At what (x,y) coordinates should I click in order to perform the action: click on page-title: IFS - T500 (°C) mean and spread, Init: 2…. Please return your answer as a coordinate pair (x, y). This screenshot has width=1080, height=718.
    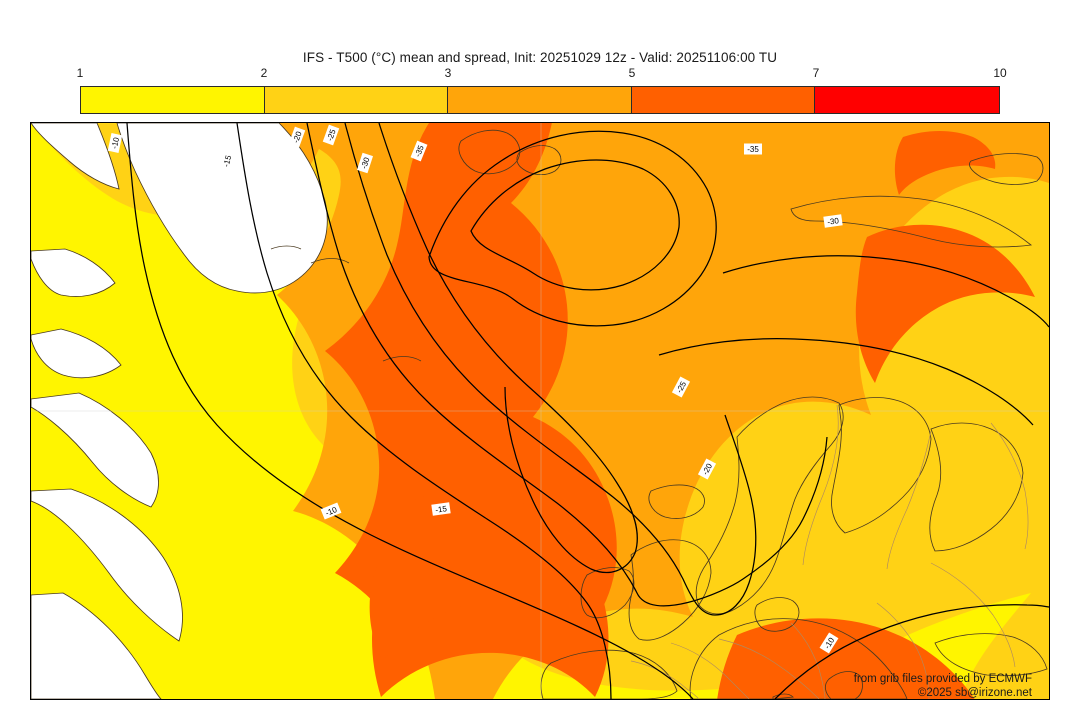
    Looking at the image, I should click on (540, 57).